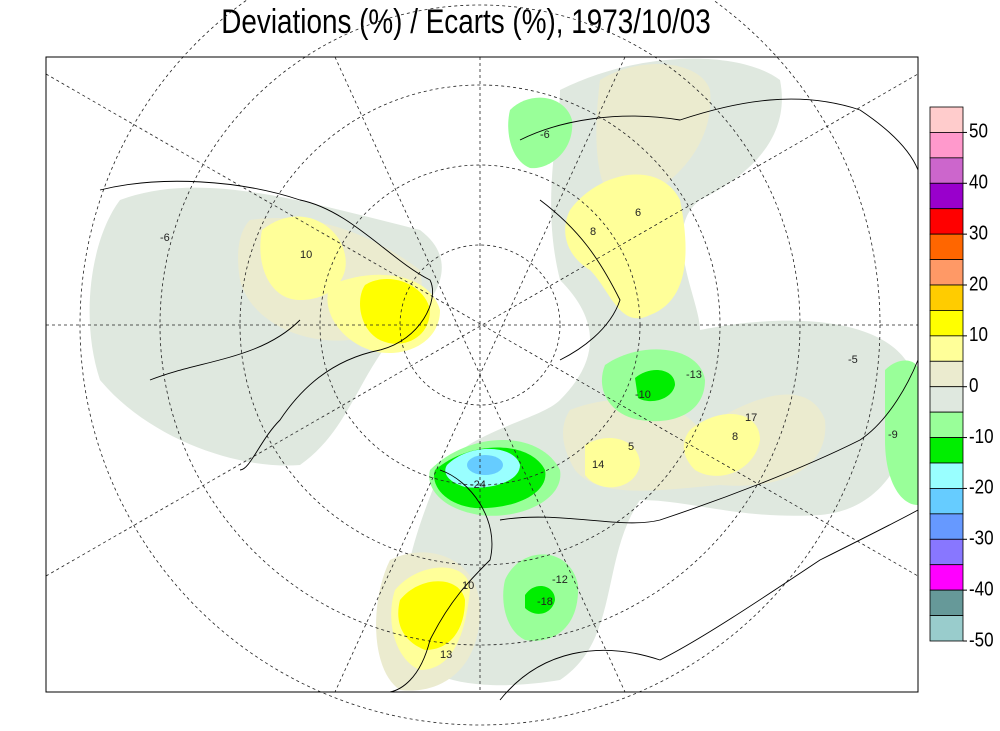 This screenshot has width=1000, height=731. I want to click on colorbar-tick-label: -50, so click(981, 639).